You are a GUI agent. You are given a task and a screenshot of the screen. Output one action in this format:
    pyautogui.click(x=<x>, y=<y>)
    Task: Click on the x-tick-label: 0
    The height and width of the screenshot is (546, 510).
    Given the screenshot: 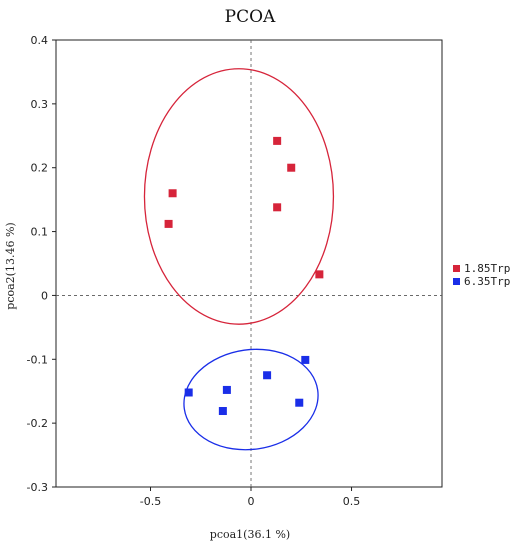 What is the action you would take?
    pyautogui.click(x=251, y=501)
    